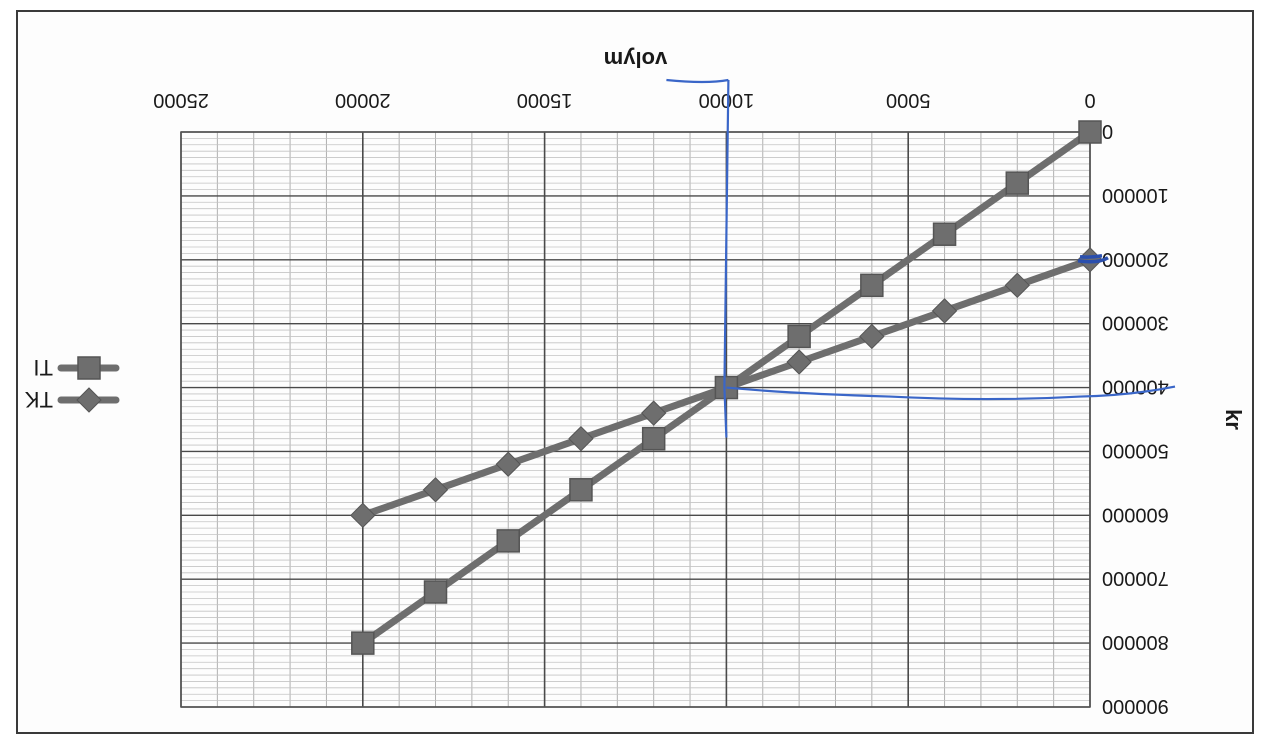 The image size is (1271, 742). What do you see at coordinates (89, 368) in the screenshot?
I see `legend-marker-ti` at bounding box center [89, 368].